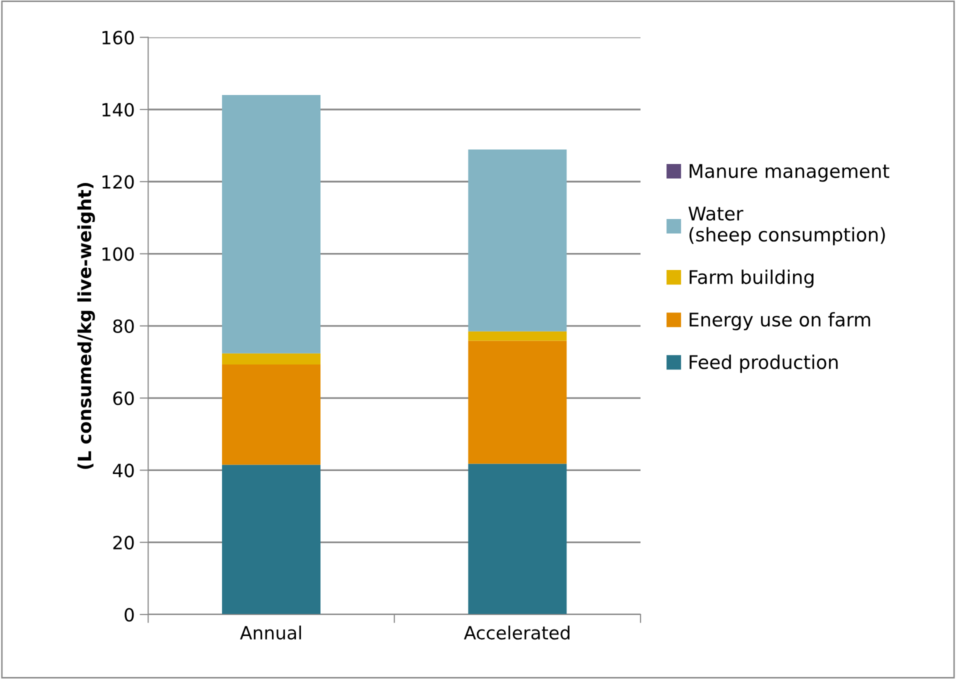 This screenshot has height=679, width=956. What do you see at coordinates (752, 279) in the screenshot?
I see `legend-label: Farm building` at bounding box center [752, 279].